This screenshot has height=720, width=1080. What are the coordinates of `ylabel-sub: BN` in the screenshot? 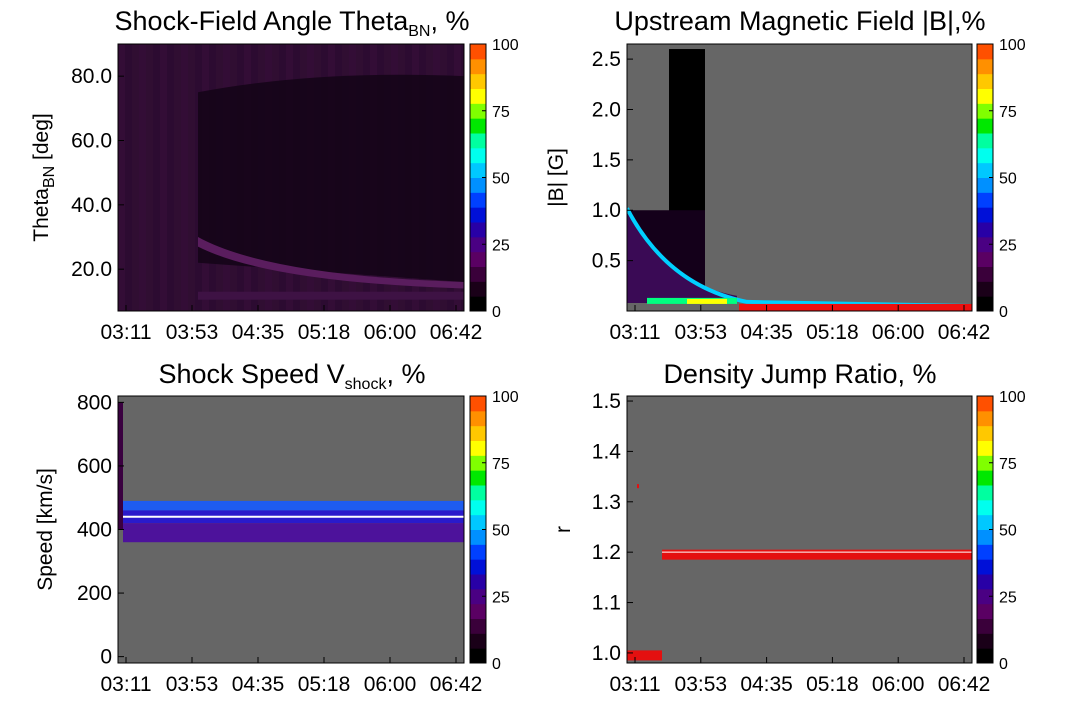 It's located at (49, 177).